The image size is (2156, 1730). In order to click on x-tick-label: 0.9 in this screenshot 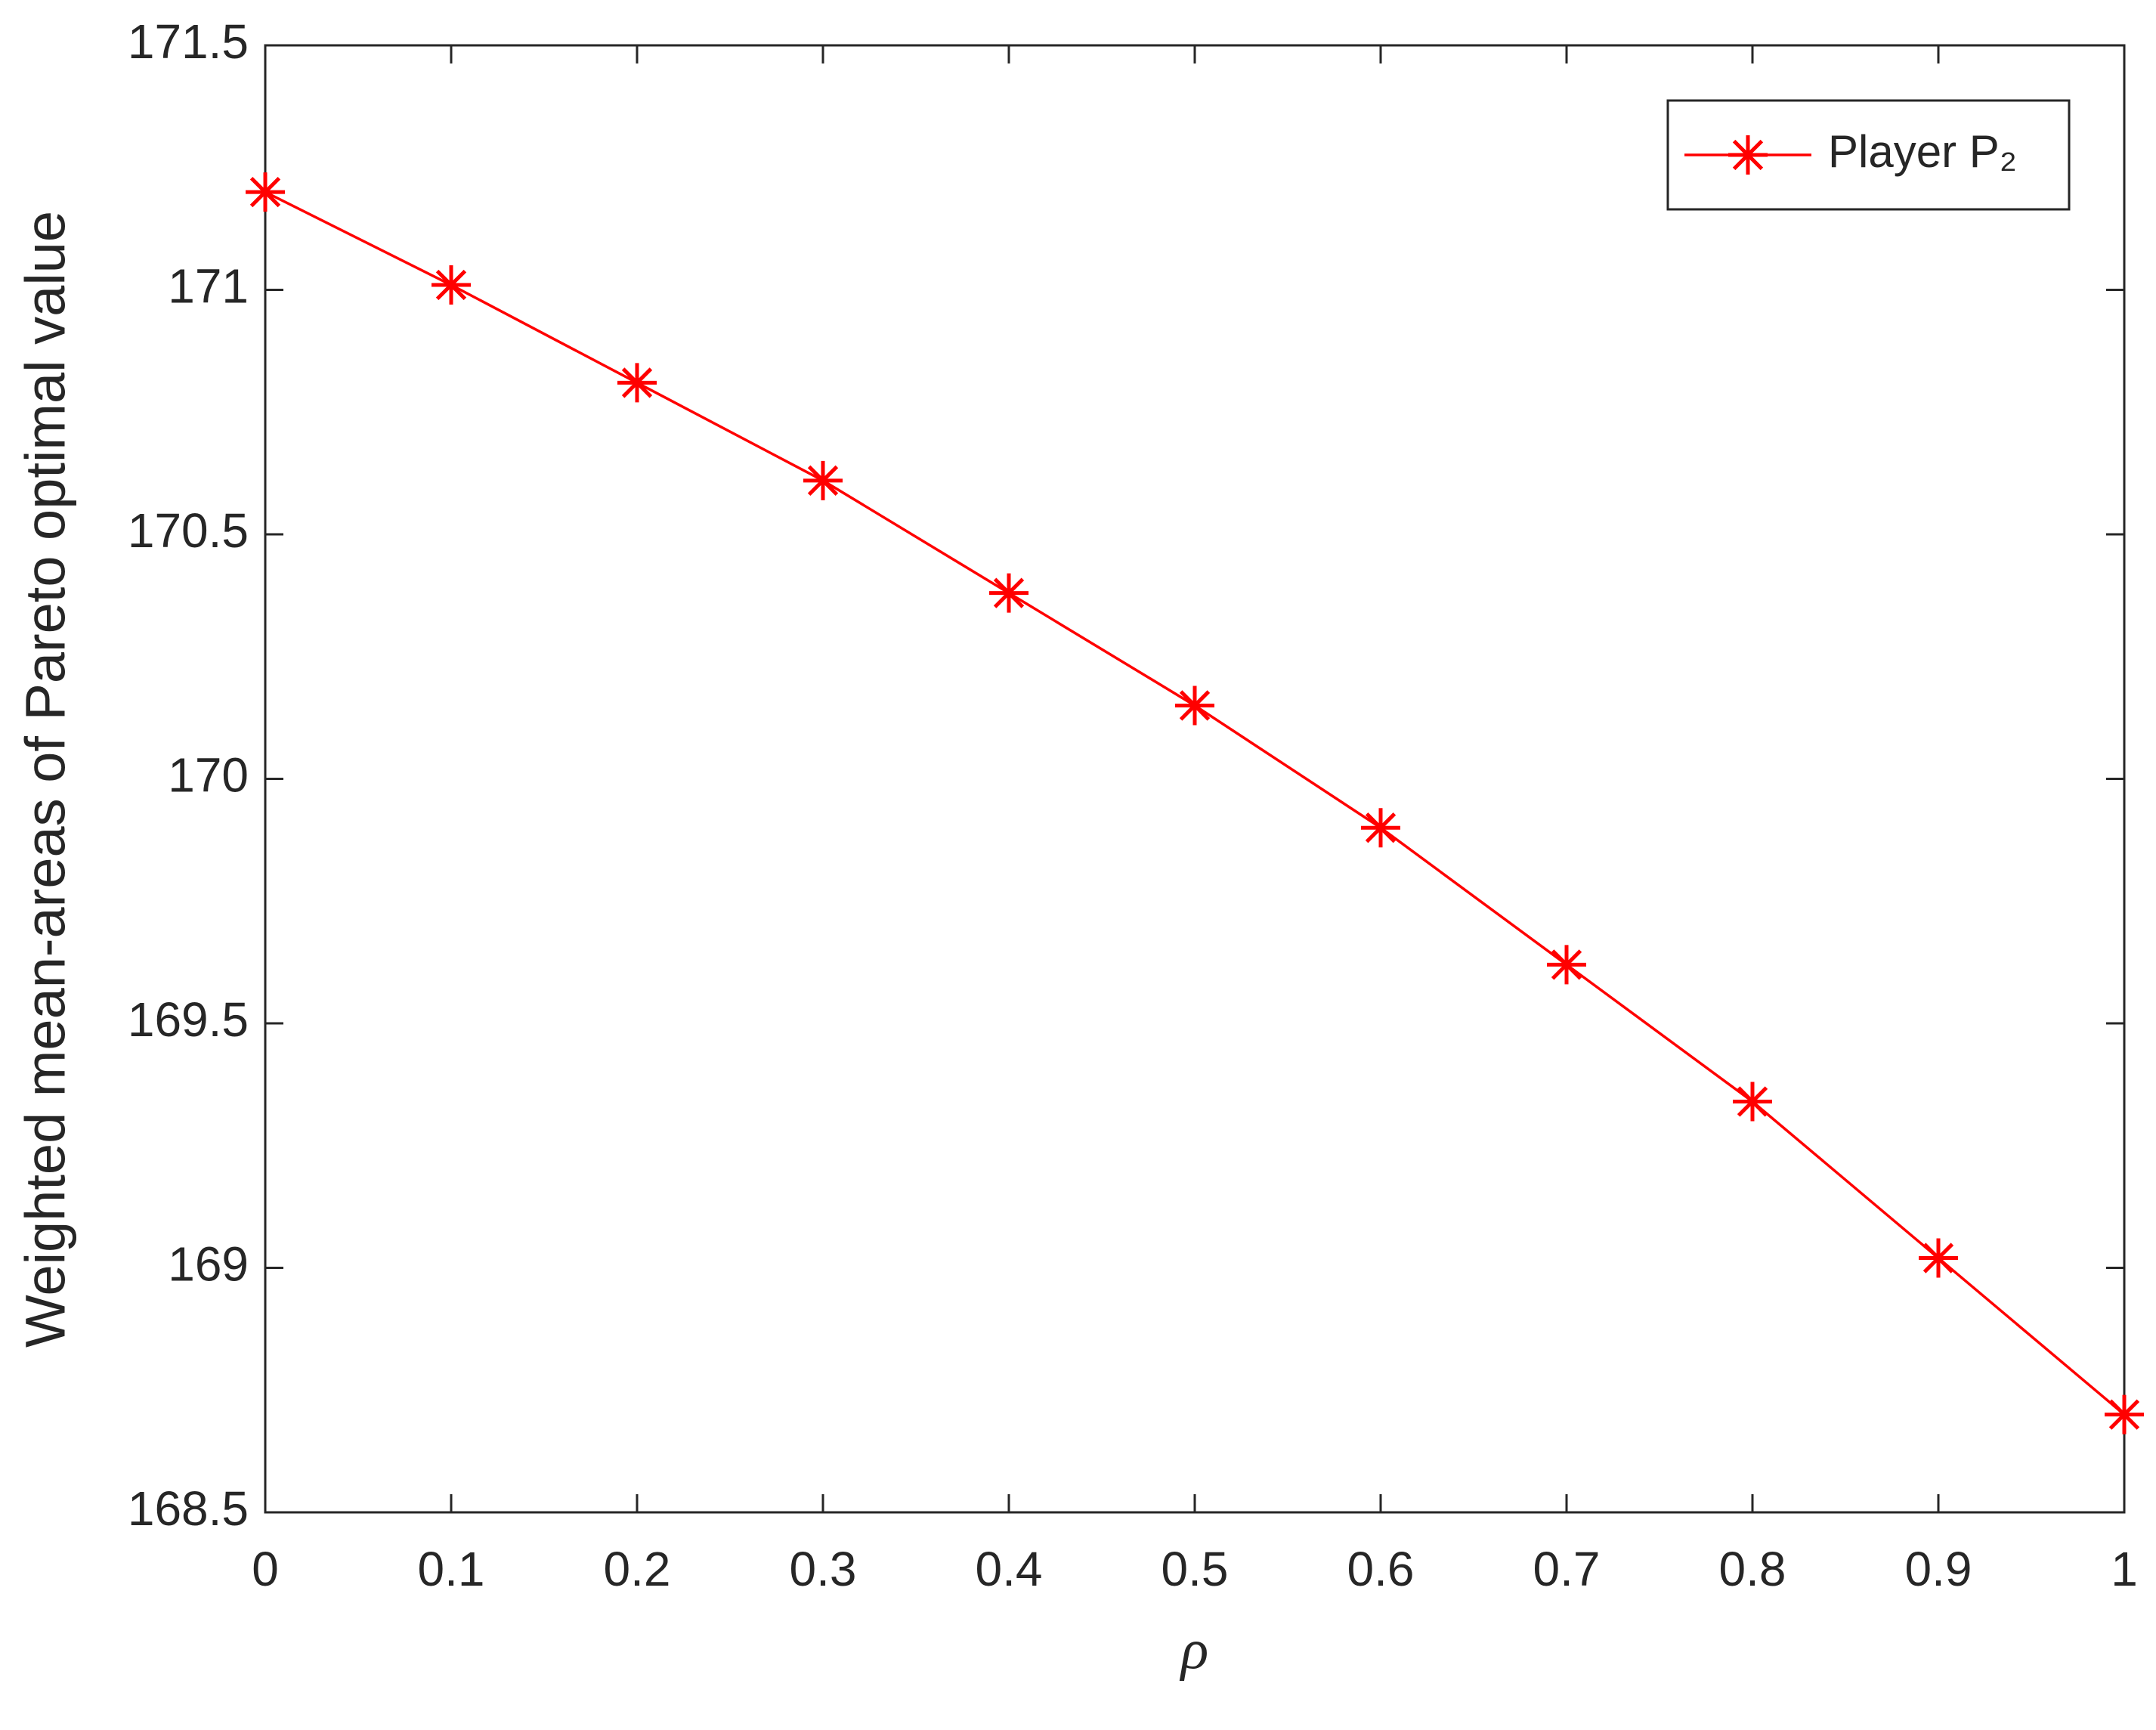, I will do `click(1938, 1569)`.